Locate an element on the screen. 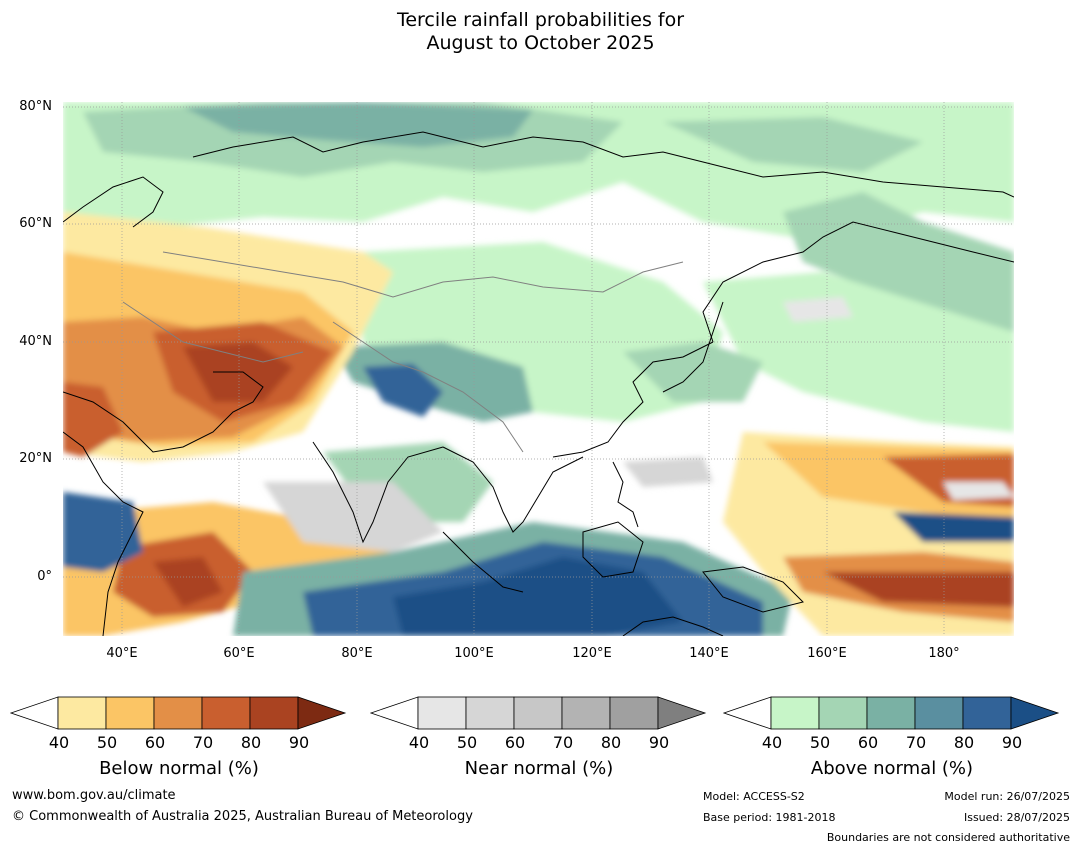  lat-label-60: 60°N is located at coordinates (35, 223).